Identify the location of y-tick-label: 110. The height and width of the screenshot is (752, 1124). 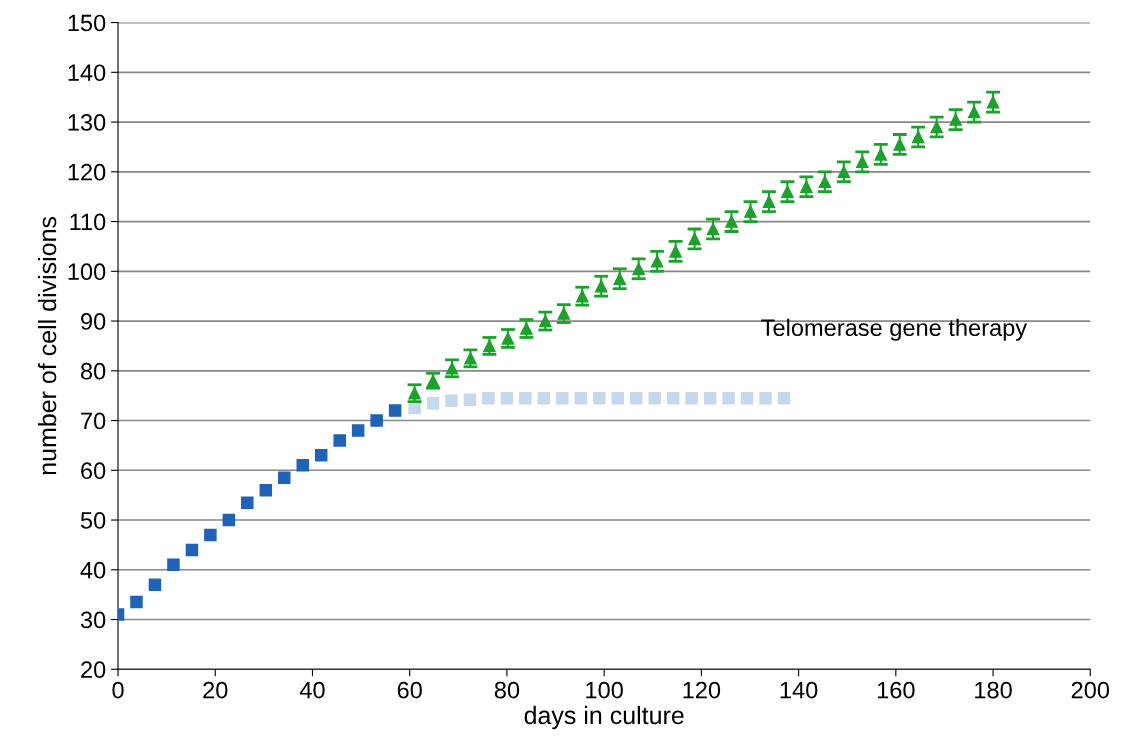
(88, 222).